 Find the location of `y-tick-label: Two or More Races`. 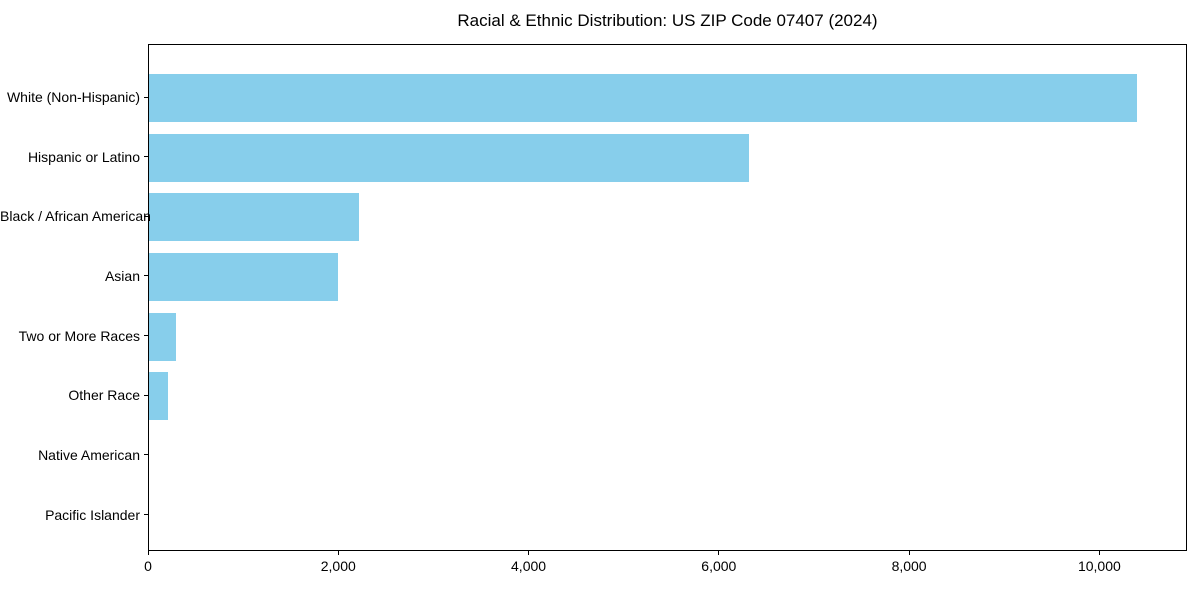

y-tick-label: Two or More Races is located at coordinates (79, 335).